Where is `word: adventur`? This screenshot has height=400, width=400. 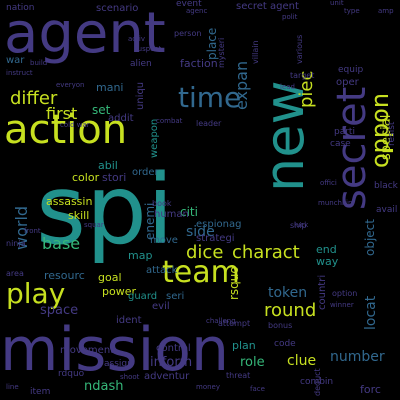 word: adventur is located at coordinates (167, 376).